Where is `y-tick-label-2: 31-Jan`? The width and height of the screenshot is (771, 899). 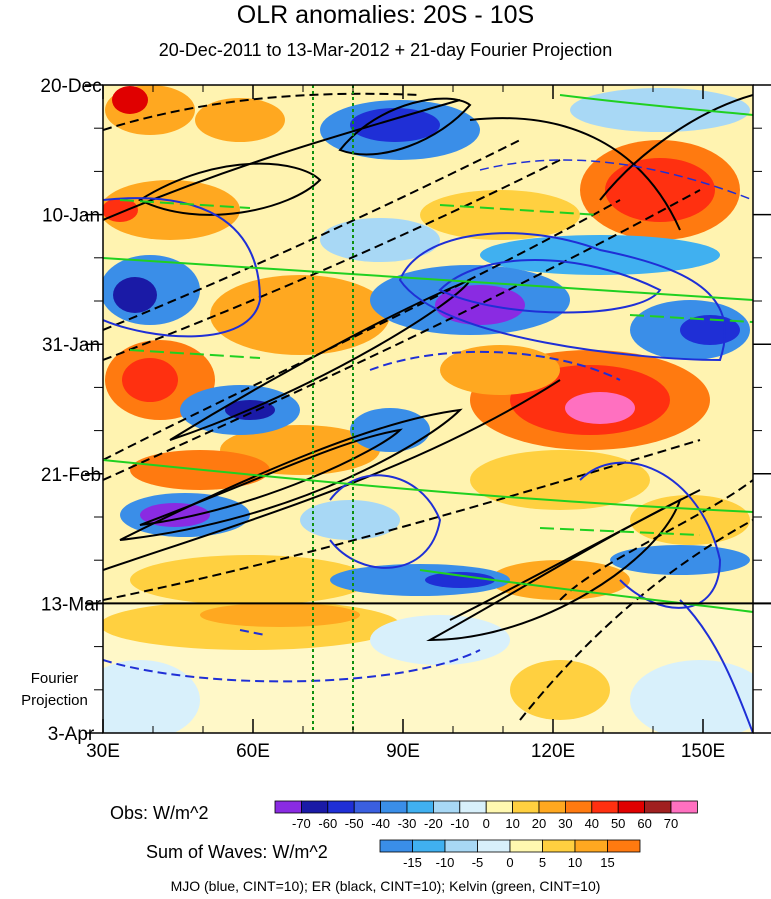
y-tick-label-2: 31-Jan is located at coordinates (71, 345).